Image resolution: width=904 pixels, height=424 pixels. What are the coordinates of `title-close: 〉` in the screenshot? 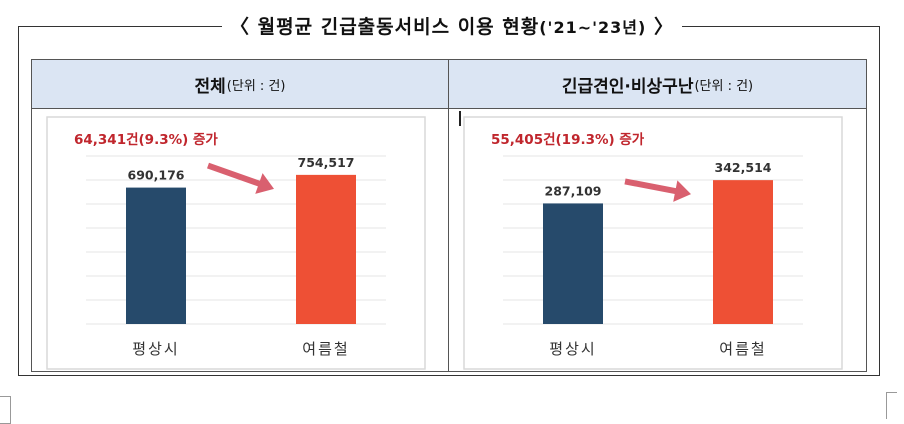 It's located at (660, 27).